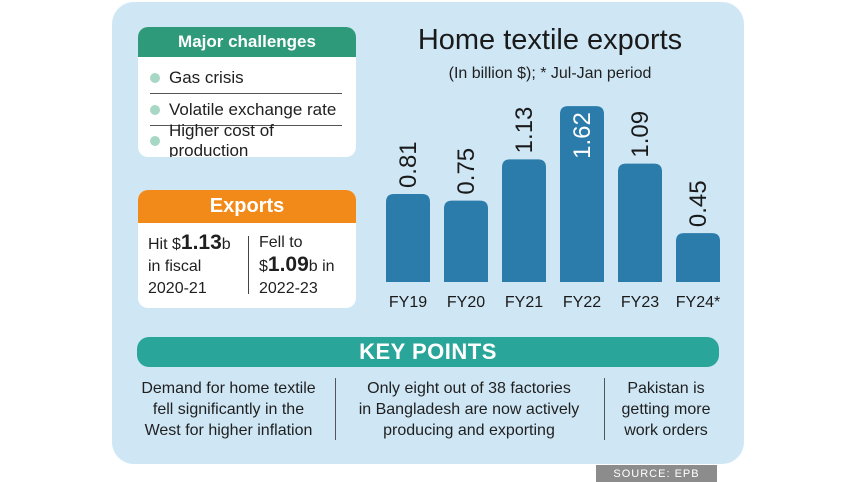  What do you see at coordinates (550, 73) in the screenshot?
I see `chart-subtitle: (In billion $); * Jul-Jan period` at bounding box center [550, 73].